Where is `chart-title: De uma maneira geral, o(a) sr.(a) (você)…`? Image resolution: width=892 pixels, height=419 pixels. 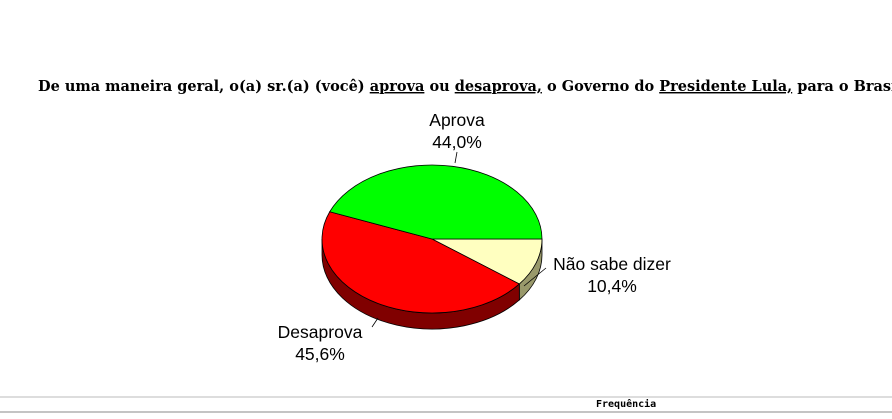 chart-title: De uma maneira geral, o(a) sr.(a) (você)… is located at coordinates (465, 86).